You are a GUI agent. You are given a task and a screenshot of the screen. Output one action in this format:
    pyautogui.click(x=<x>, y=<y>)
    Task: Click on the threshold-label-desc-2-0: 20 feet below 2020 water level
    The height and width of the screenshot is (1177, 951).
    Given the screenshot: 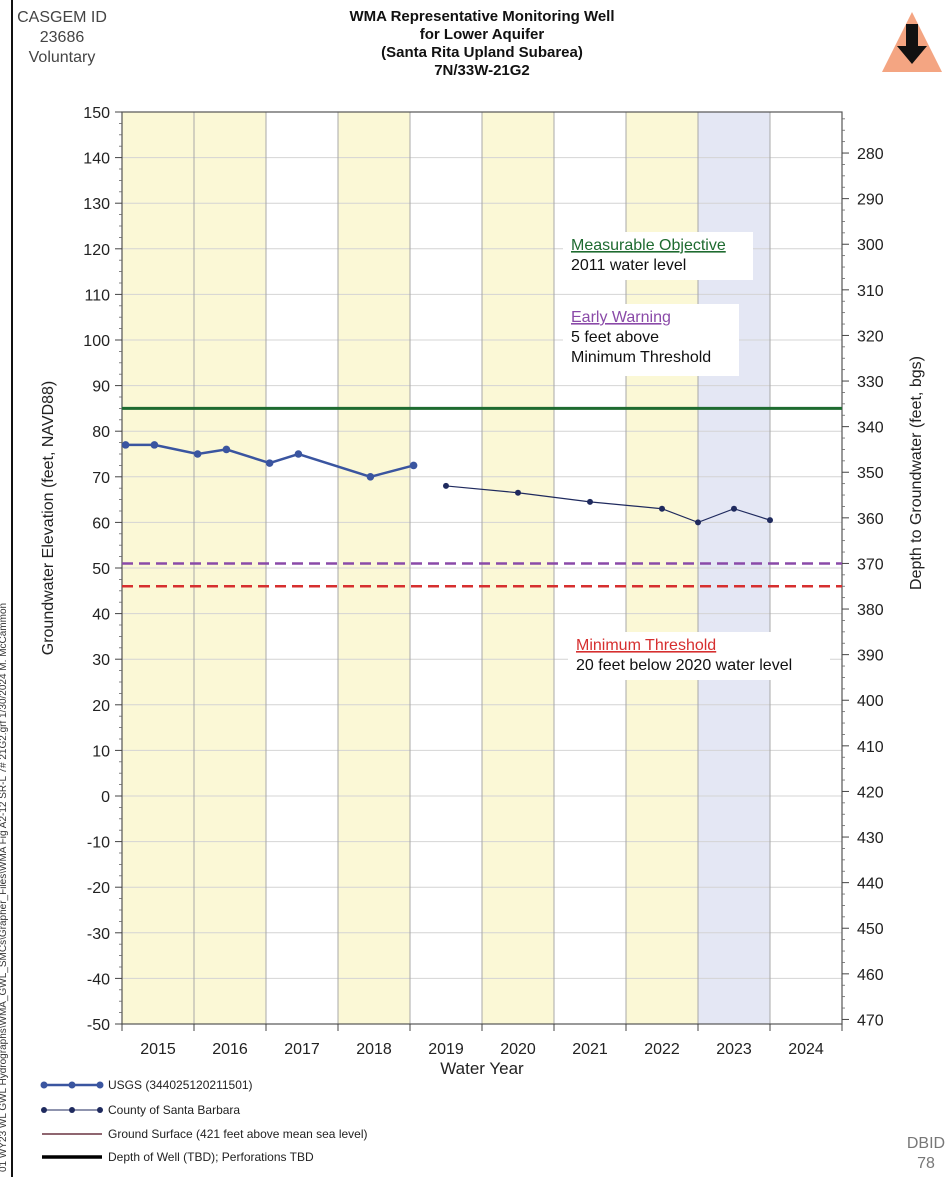 What is the action you would take?
    pyautogui.click(x=684, y=665)
    